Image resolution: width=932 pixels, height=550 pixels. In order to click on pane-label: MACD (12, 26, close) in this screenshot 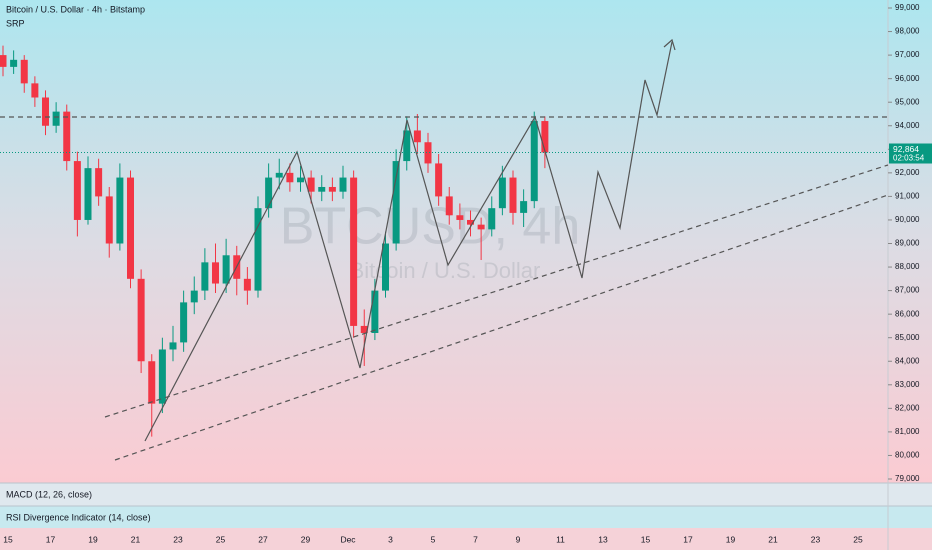, I will do `click(49, 494)`.